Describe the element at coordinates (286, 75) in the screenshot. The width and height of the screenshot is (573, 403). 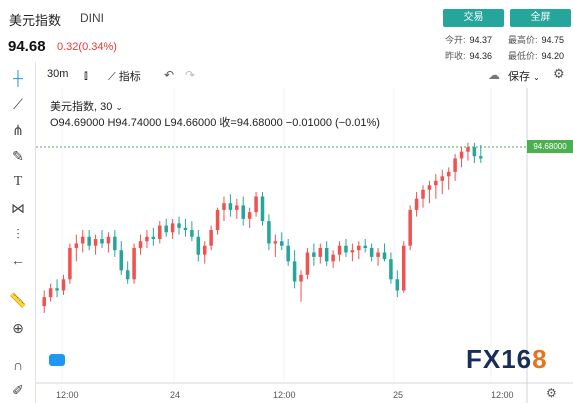
I see `chart-toolbar: 30m ⫾ ⟋ 指标 ↶ ↷ ☁ 保存 ⌄ ⚙` at that location.